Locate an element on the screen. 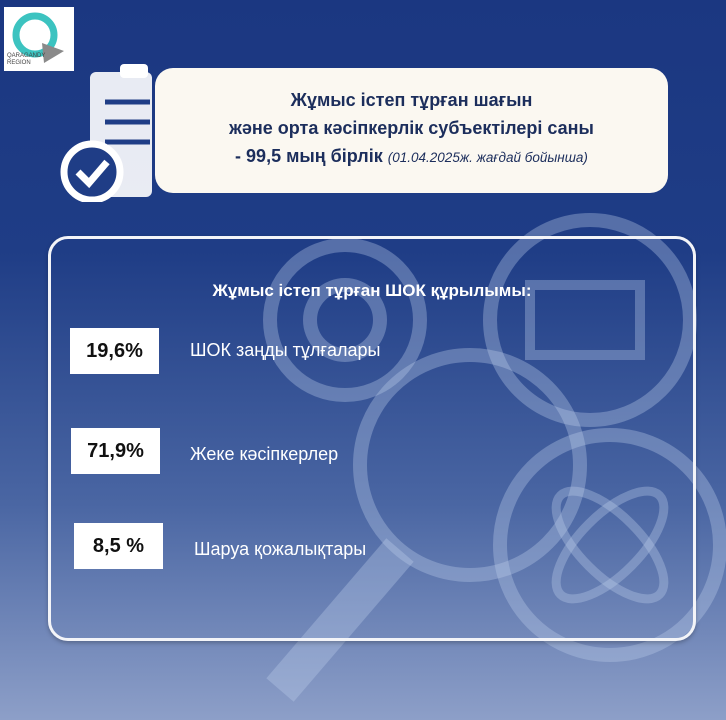  label-farms: Шаруа қожалықтары is located at coordinates (280, 549).